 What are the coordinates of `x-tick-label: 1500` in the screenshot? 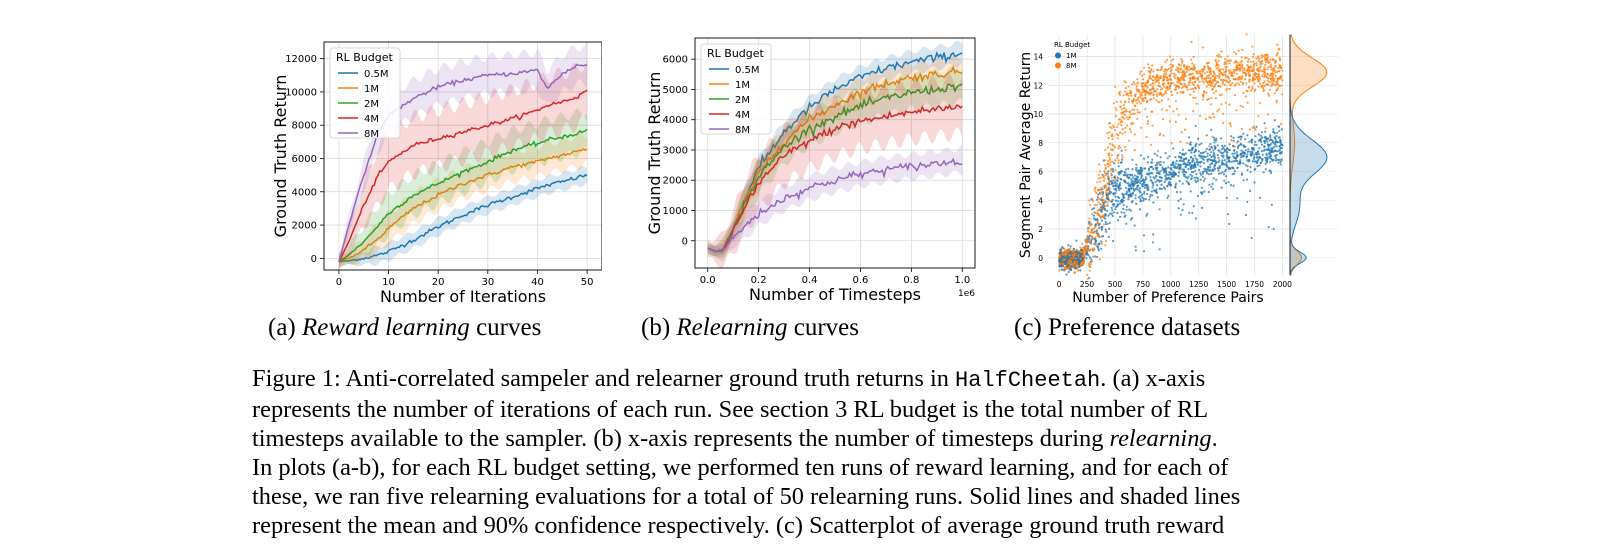 It's located at (1226, 284).